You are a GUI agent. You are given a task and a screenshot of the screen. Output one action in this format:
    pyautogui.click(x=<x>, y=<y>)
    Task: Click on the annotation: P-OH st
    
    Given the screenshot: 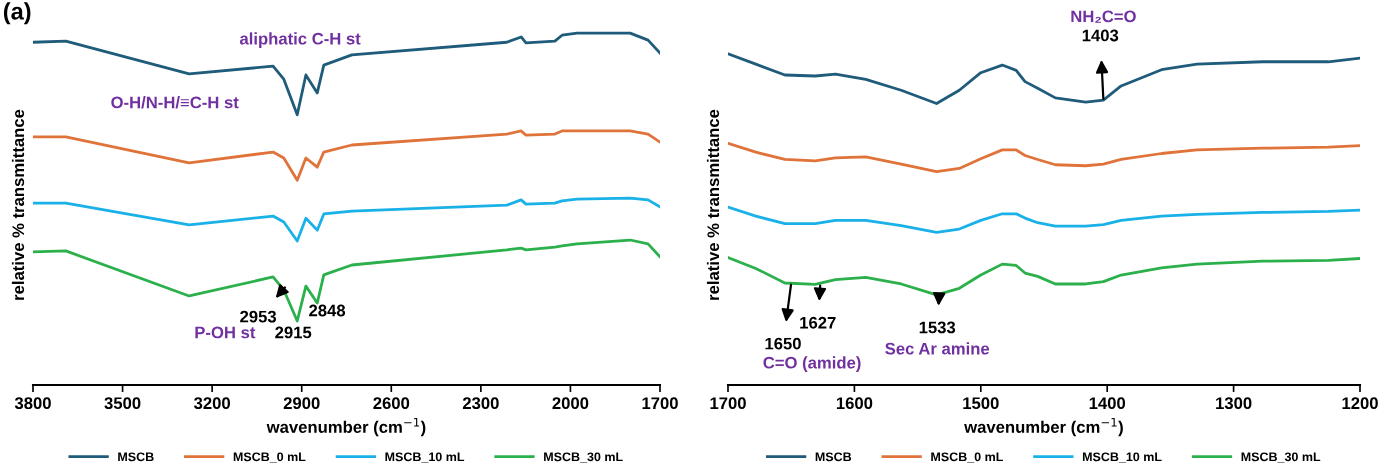 What is the action you would take?
    pyautogui.click(x=225, y=332)
    